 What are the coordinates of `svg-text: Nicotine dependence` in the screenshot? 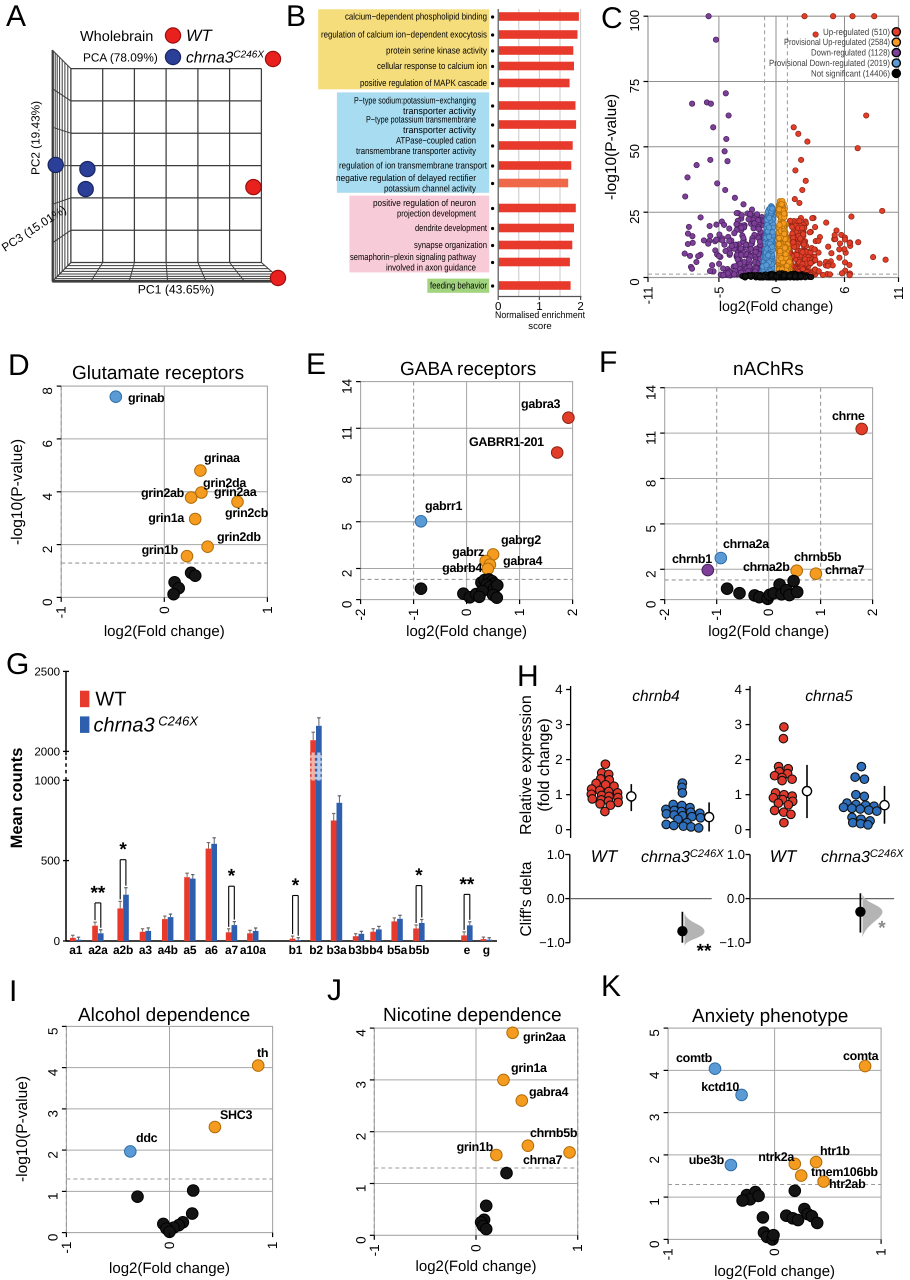 It's located at (472, 1015).